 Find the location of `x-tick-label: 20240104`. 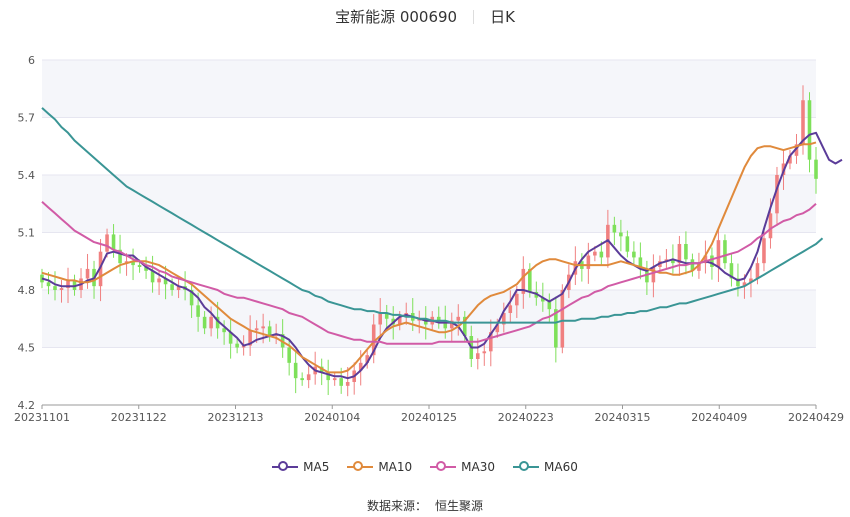

x-tick-label: 20240104 is located at coordinates (332, 417).